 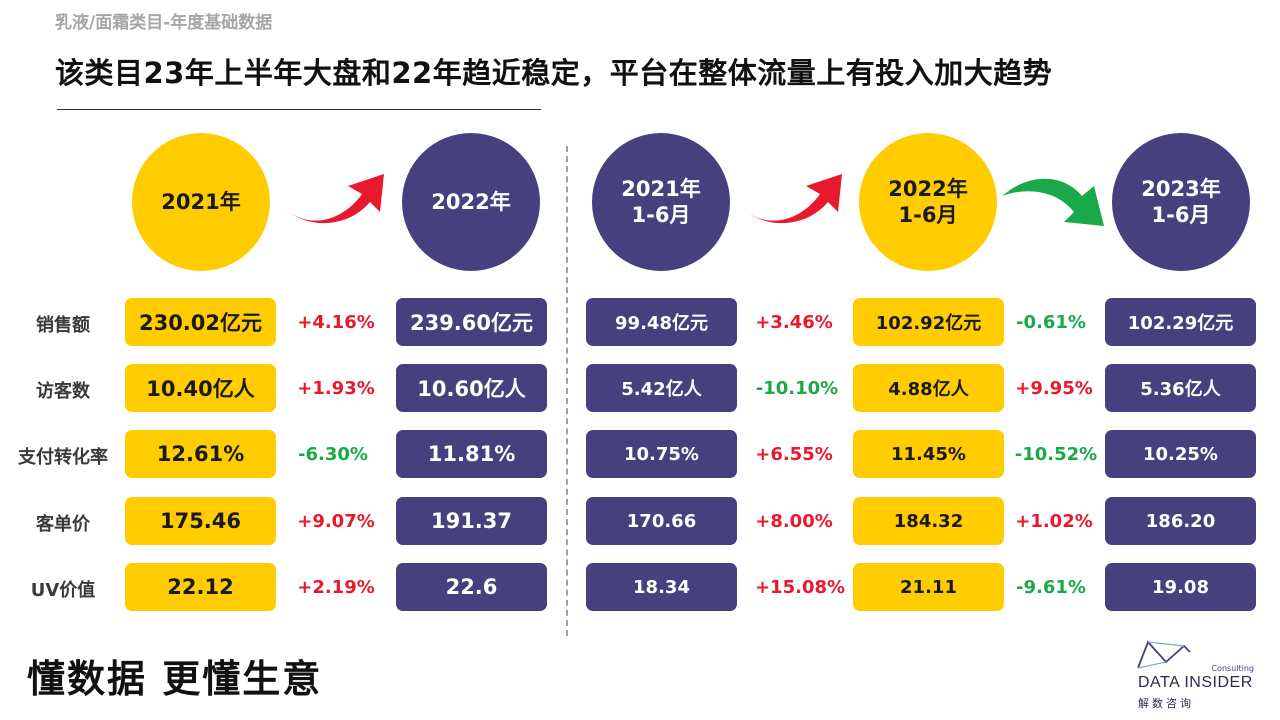 I want to click on value-box: 4.88亿人, so click(x=928, y=388).